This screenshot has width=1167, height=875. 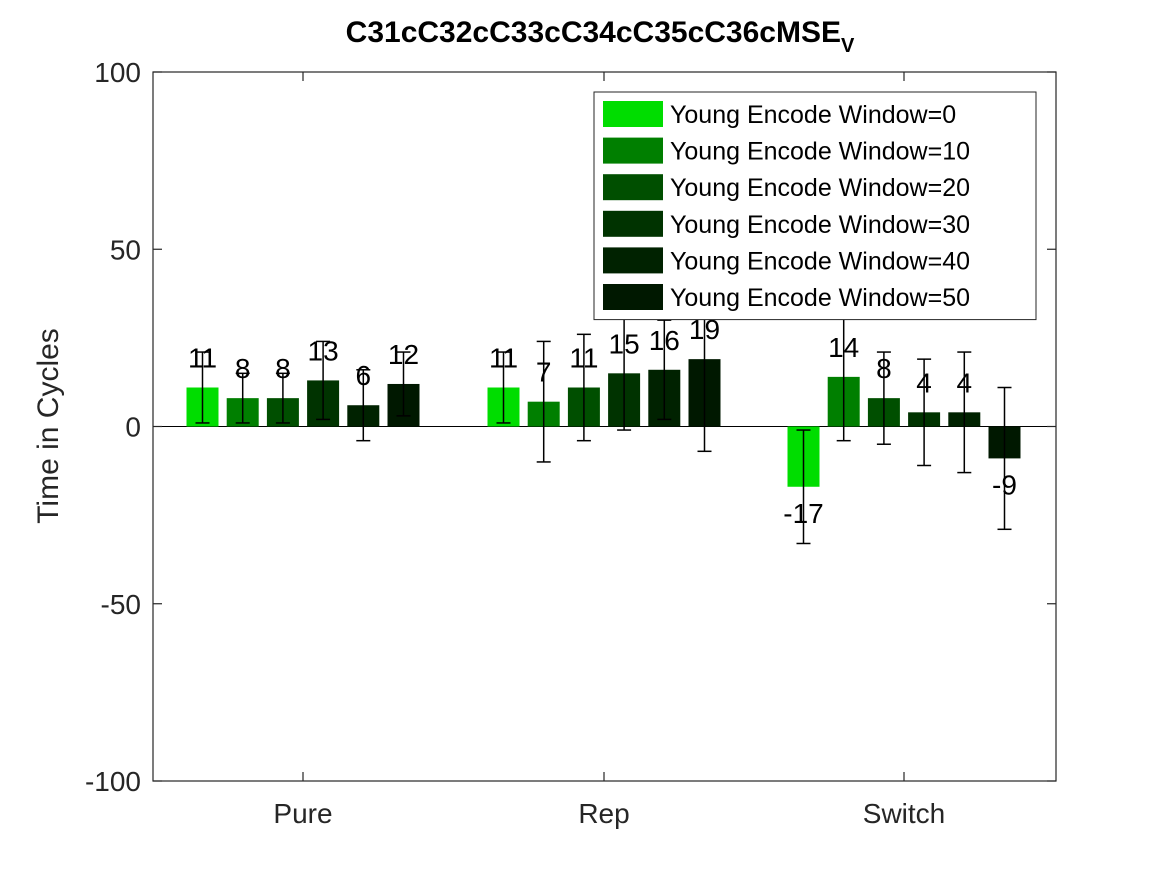 I want to click on y-axis-label: Time in Cycles, so click(x=48, y=426).